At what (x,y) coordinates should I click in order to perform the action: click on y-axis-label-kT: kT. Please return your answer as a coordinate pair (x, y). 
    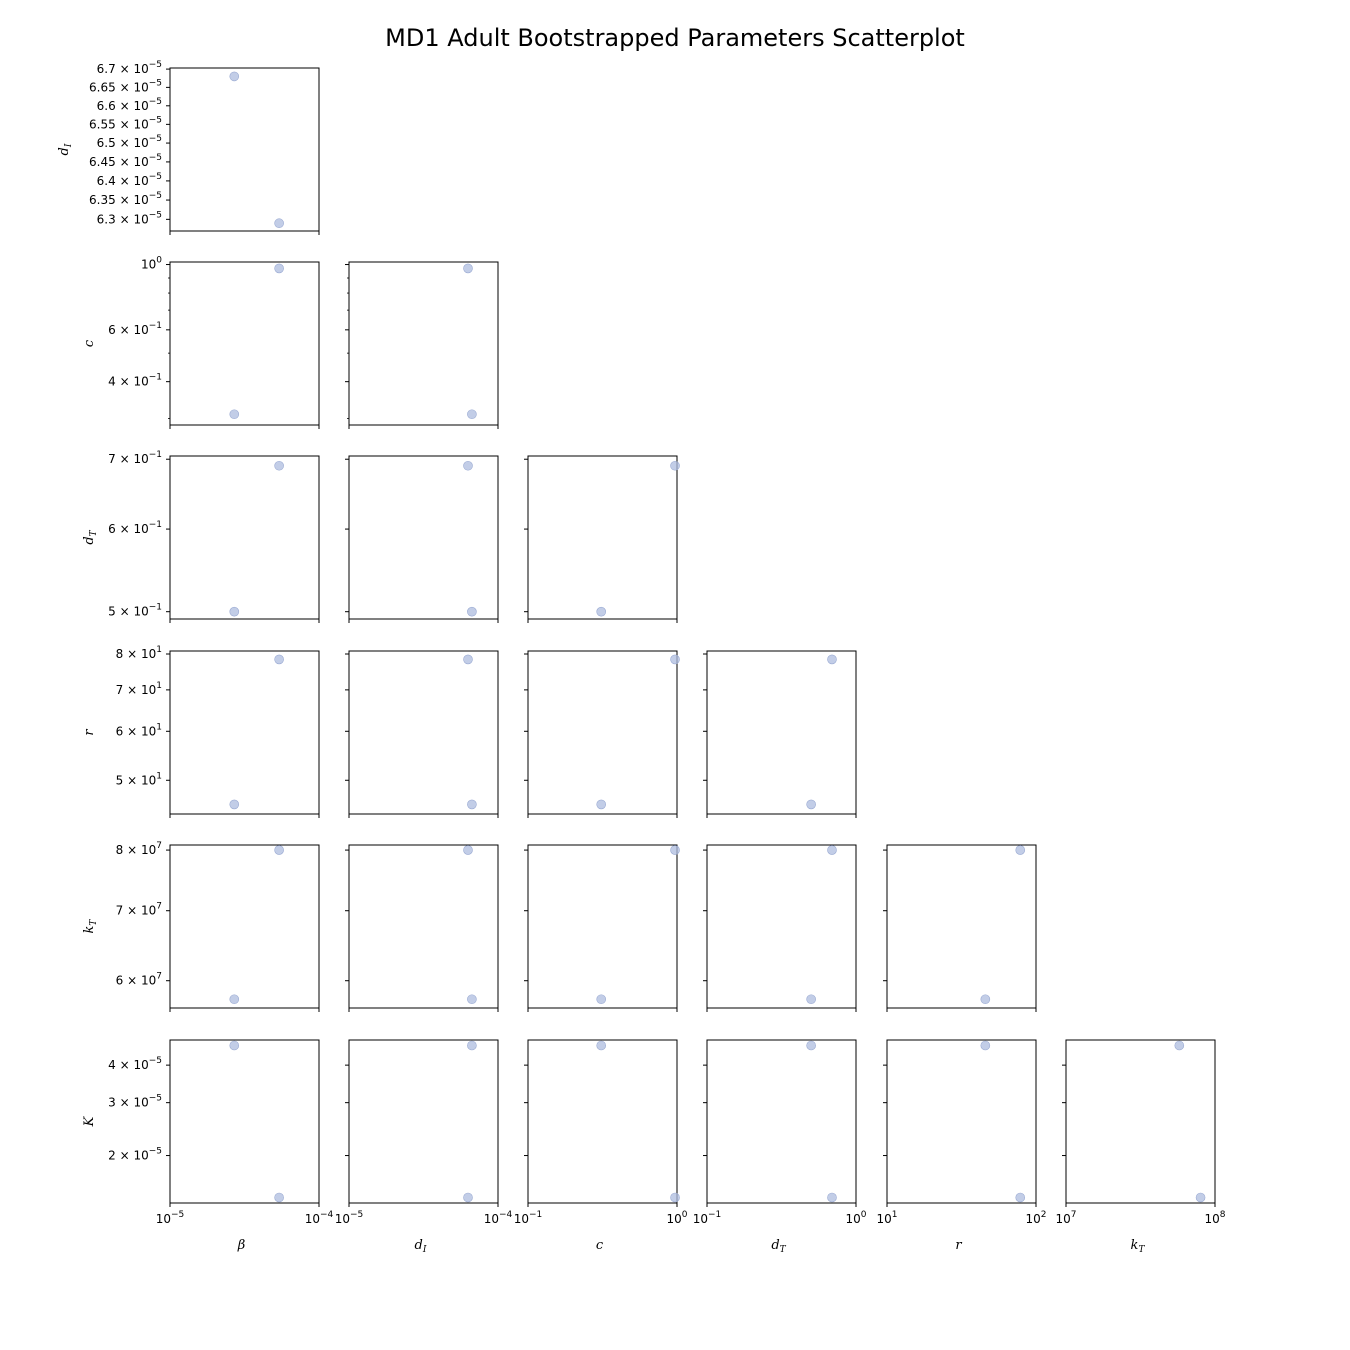
    Looking at the image, I should click on (90, 926).